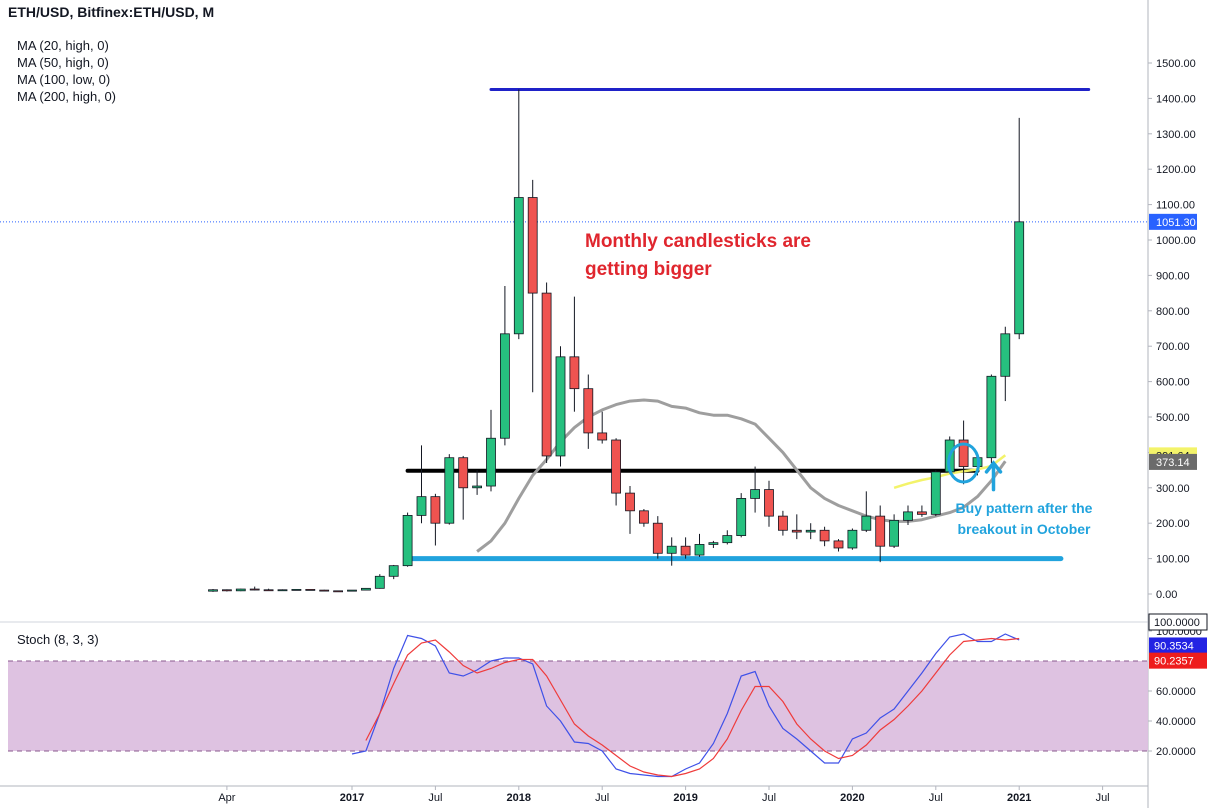 This screenshot has height=808, width=1213. I want to click on indicator-ma-50: MA (50, high, 0), so click(63, 62).